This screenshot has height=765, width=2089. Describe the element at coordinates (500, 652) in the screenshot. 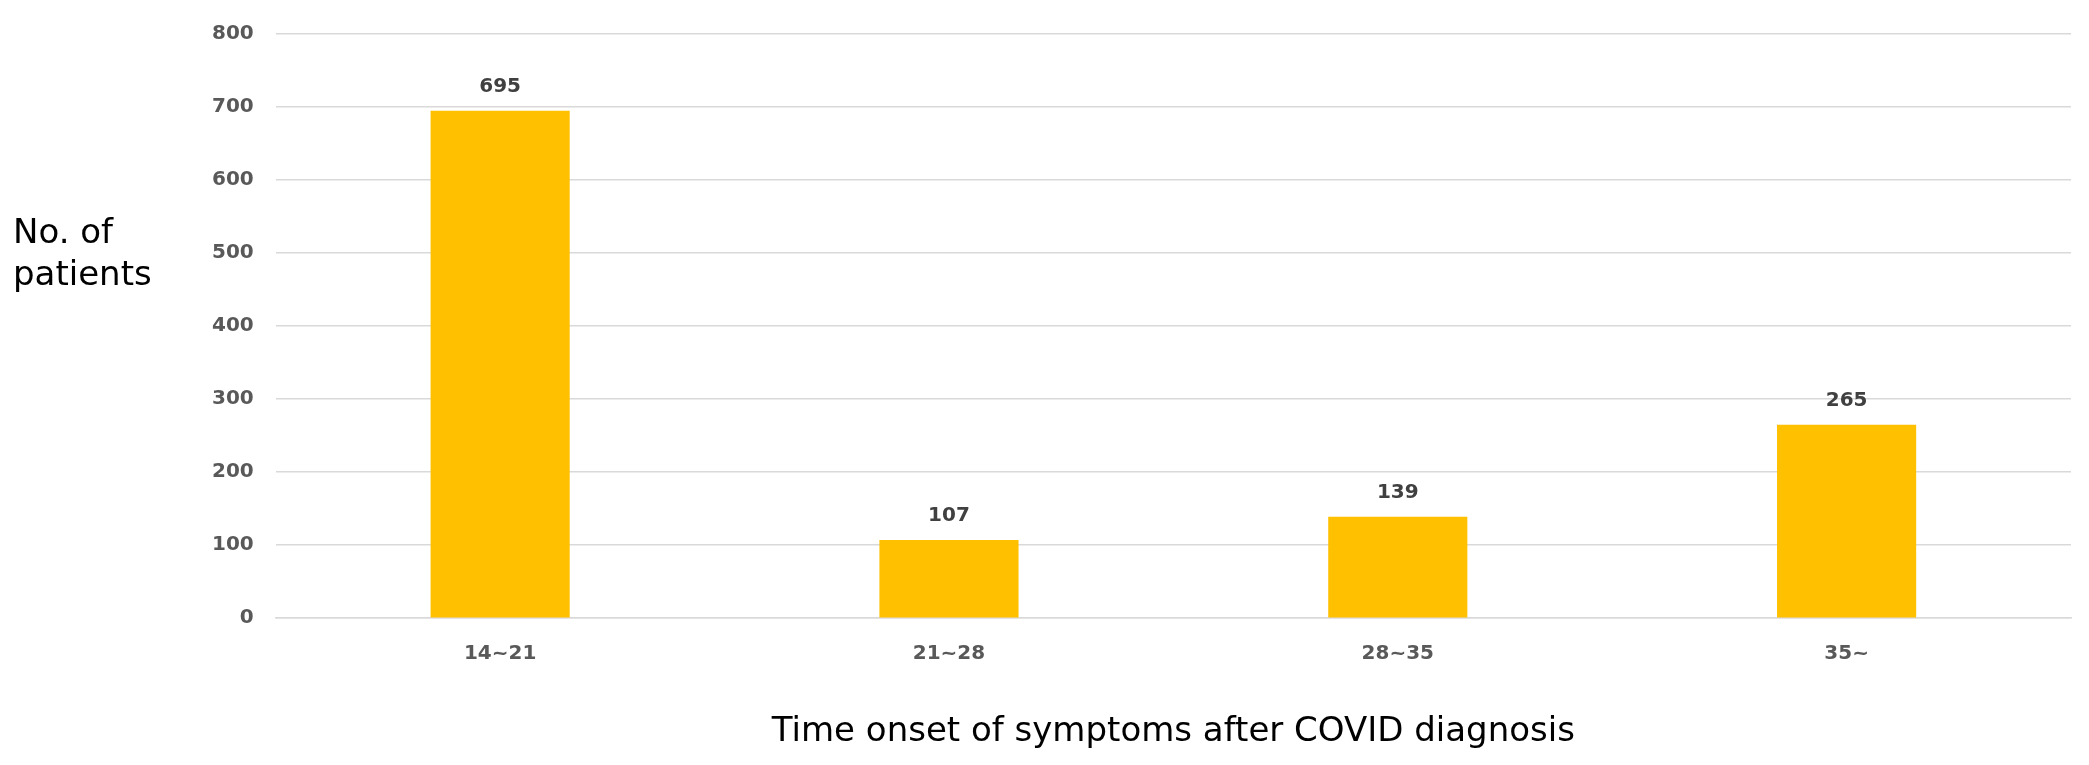

I see `x-tick-label: 14~21` at that location.